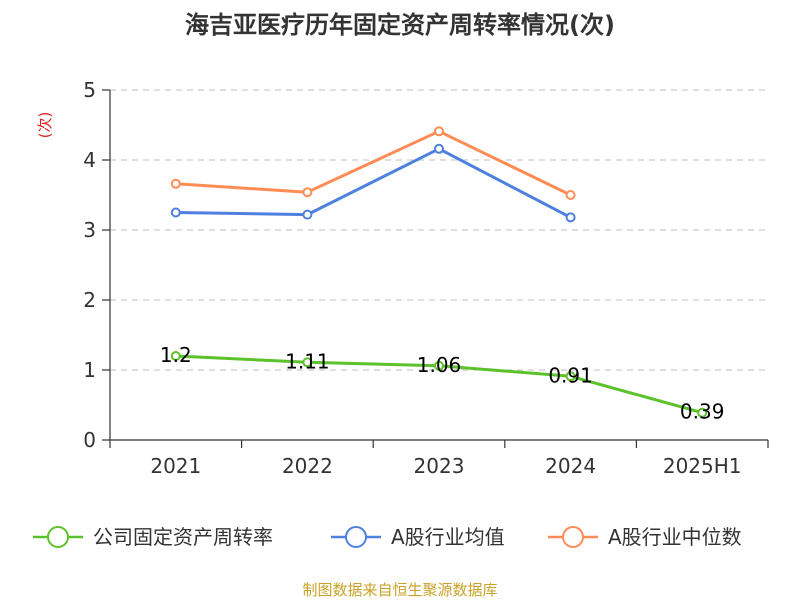  I want to click on x-tick-label: 2021, so click(175, 466).